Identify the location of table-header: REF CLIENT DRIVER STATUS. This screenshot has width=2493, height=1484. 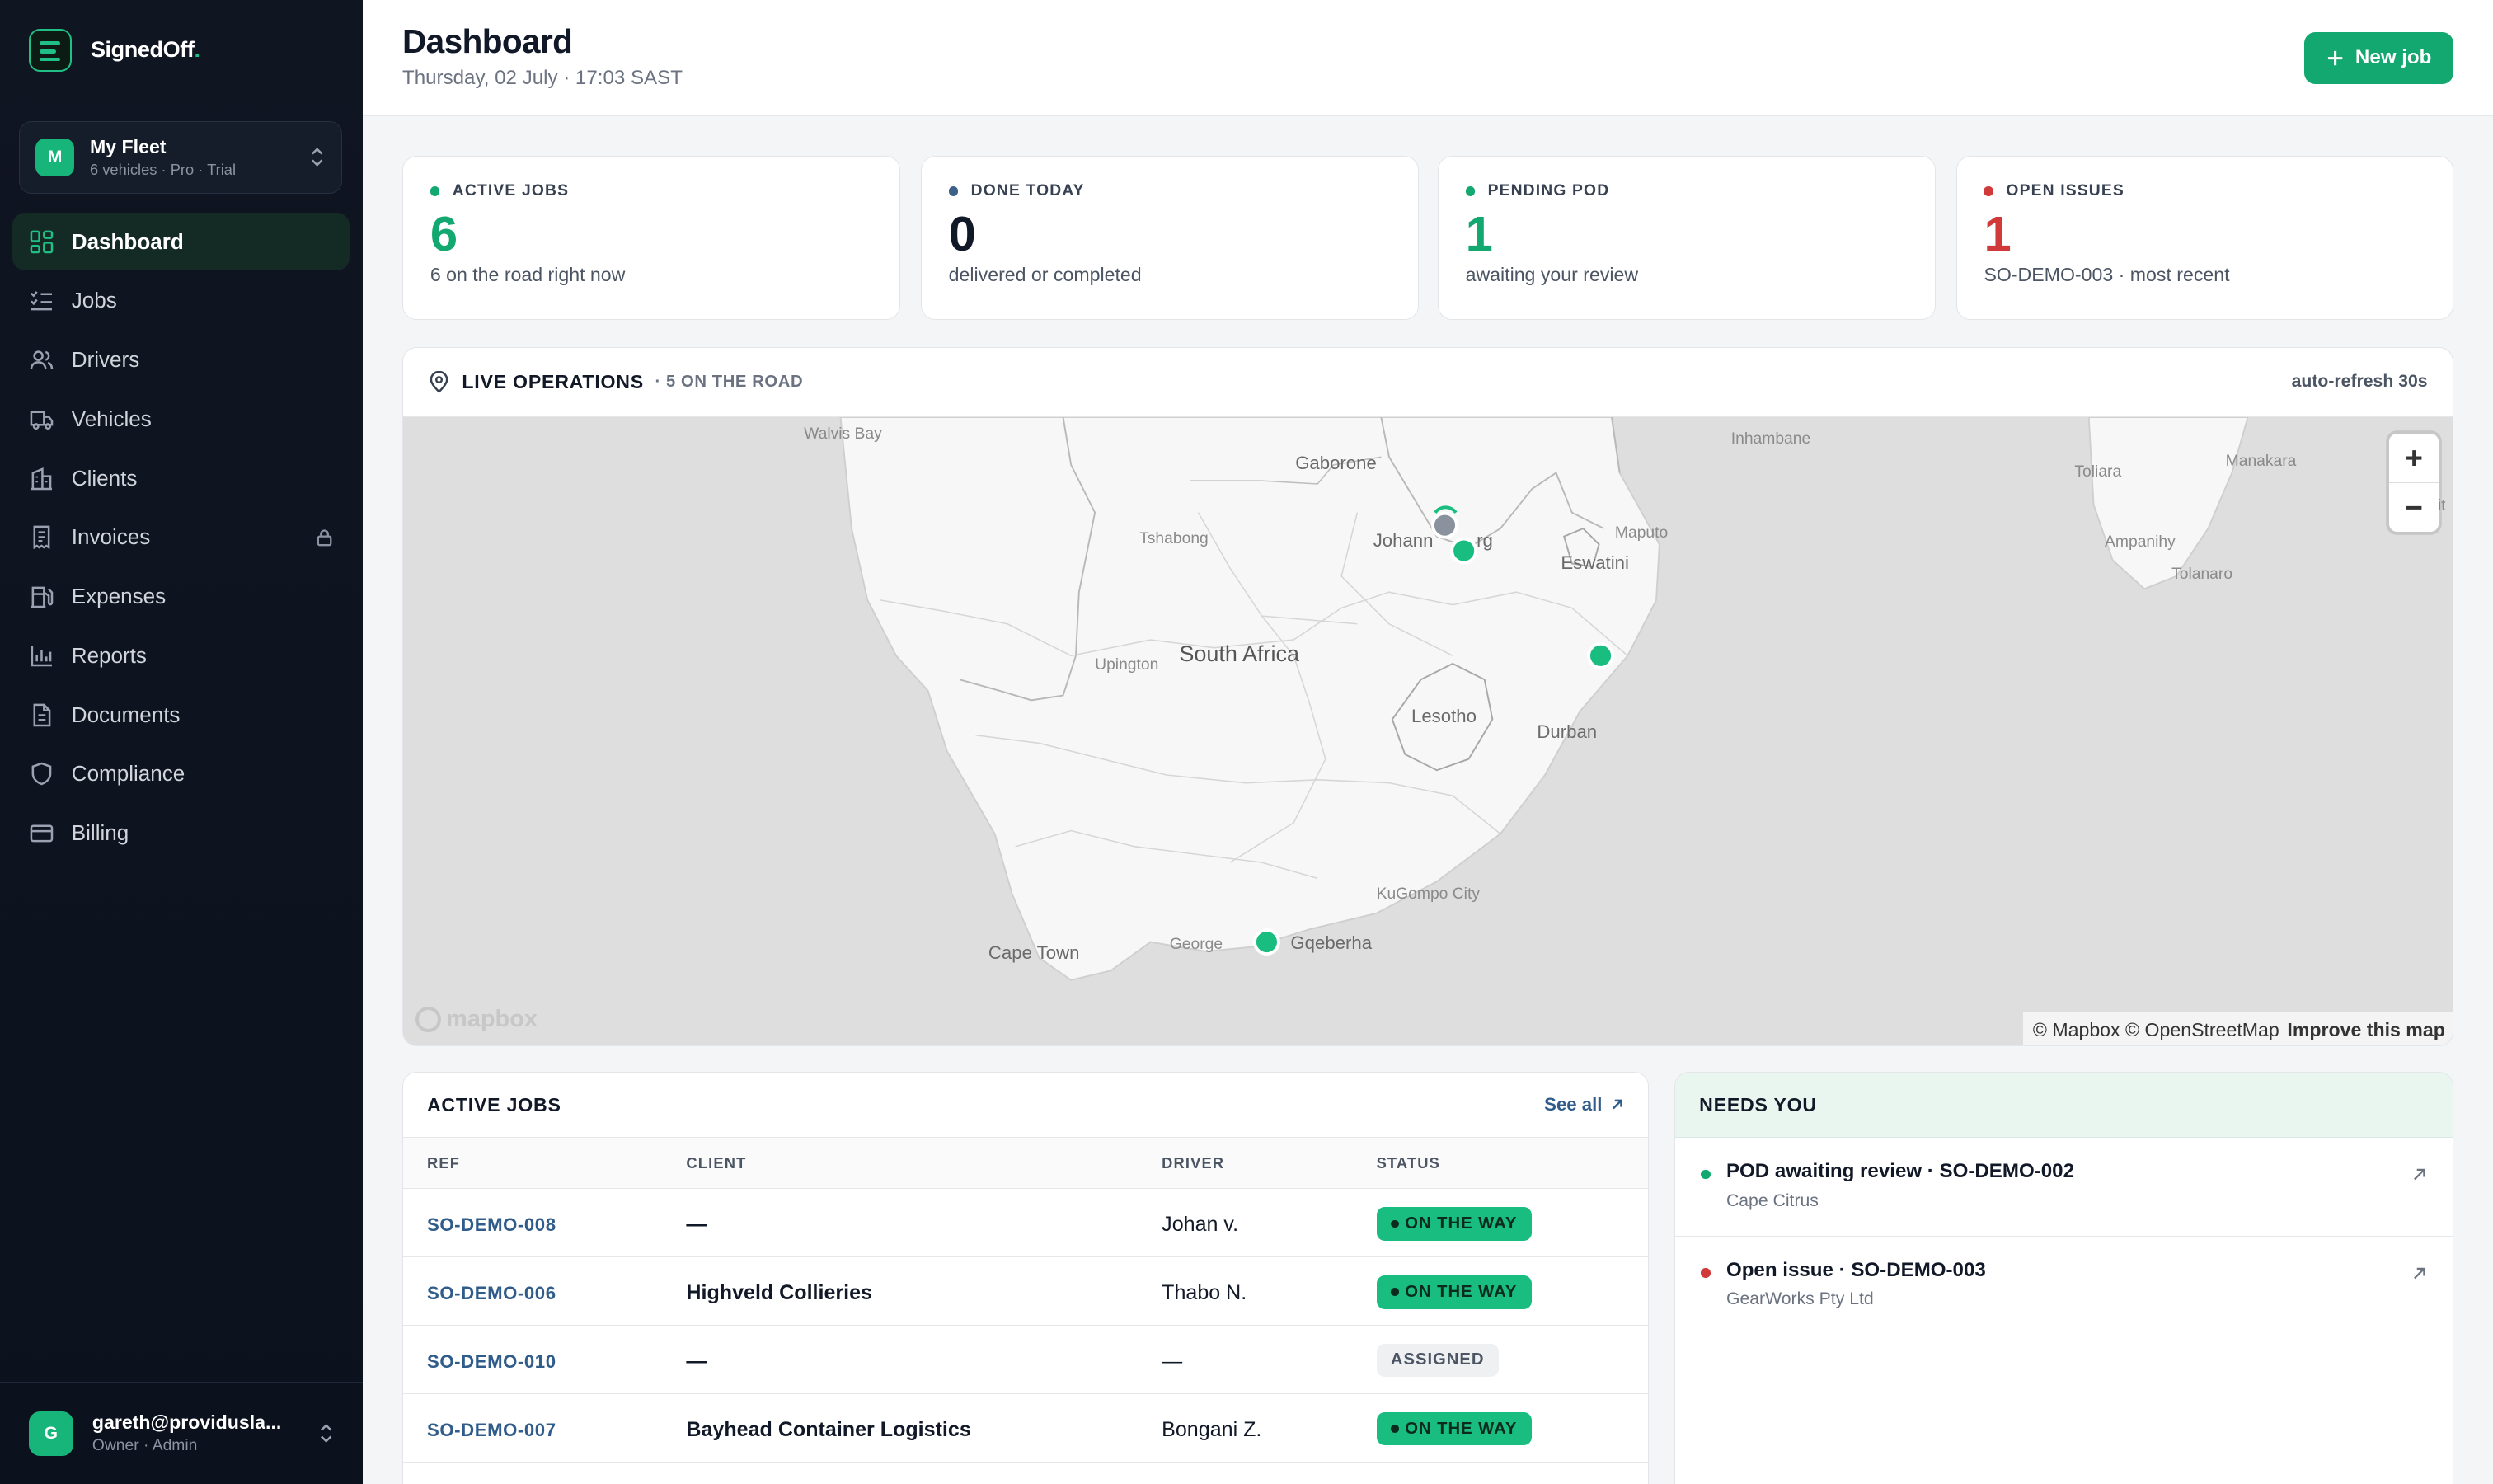
(1026, 1163).